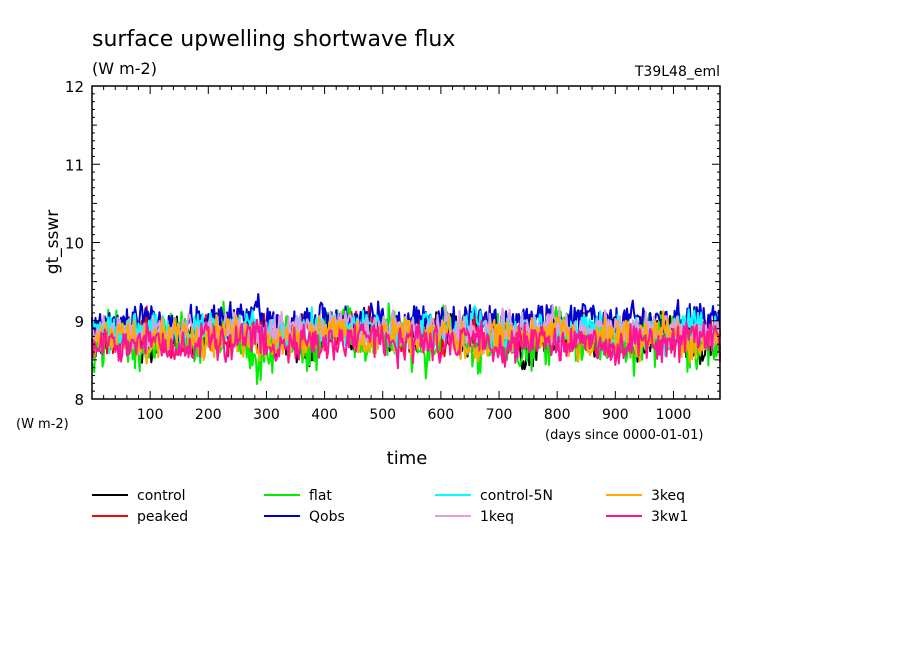 Image resolution: width=904 pixels, height=654 pixels. What do you see at coordinates (79, 400) in the screenshot?
I see `y-tick-label: 8` at bounding box center [79, 400].